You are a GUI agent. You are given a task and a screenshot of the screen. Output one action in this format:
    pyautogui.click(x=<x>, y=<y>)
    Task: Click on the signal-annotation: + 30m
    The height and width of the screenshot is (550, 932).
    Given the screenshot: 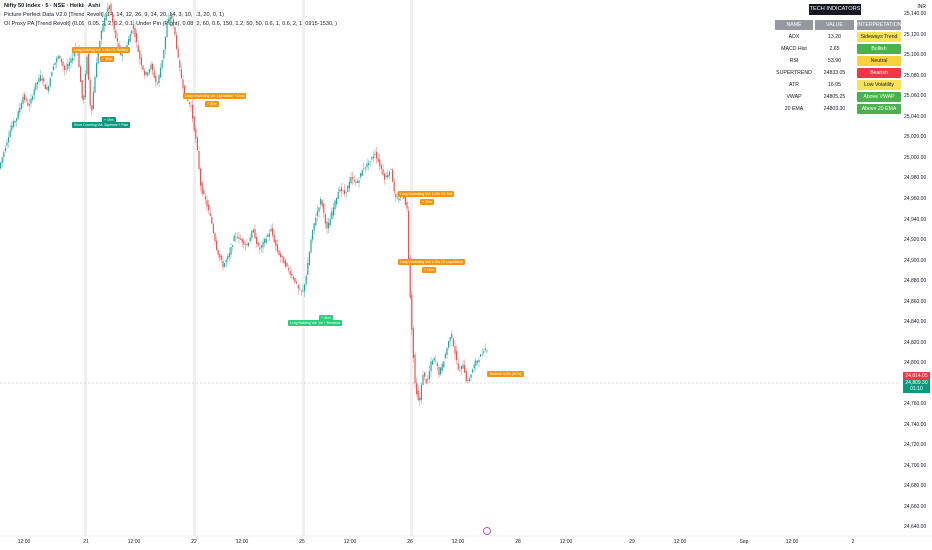 What is the action you would take?
    pyautogui.click(x=427, y=202)
    